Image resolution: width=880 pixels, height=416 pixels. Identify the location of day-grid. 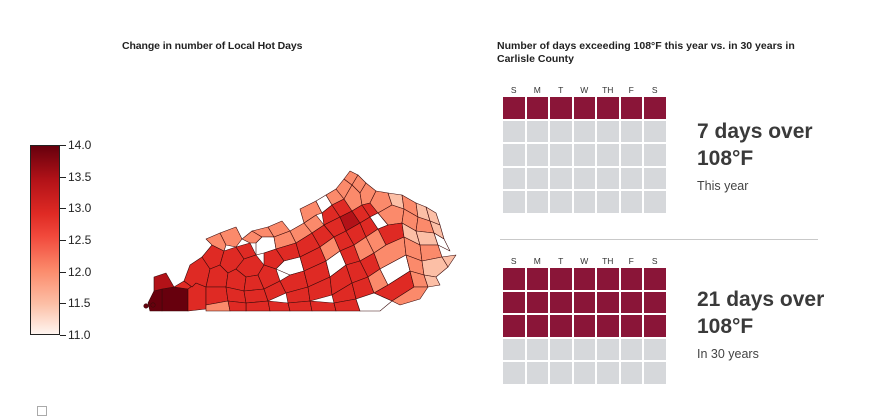
(584, 326).